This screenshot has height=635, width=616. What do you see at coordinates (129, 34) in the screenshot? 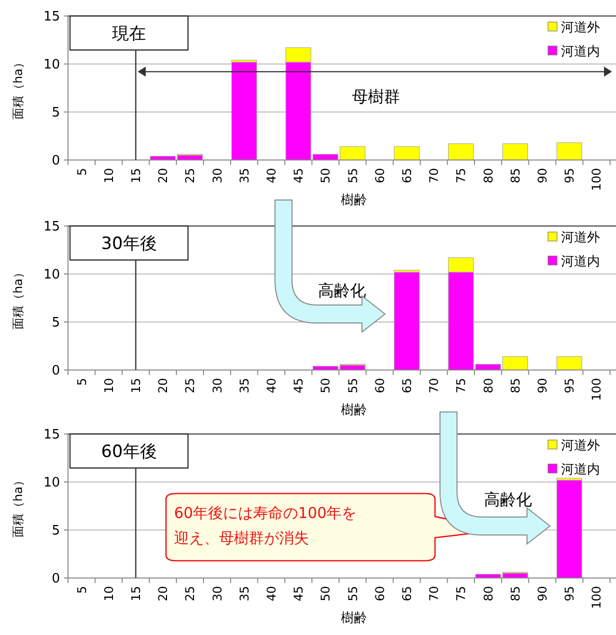
I see `annotation: 現在` at bounding box center [129, 34].